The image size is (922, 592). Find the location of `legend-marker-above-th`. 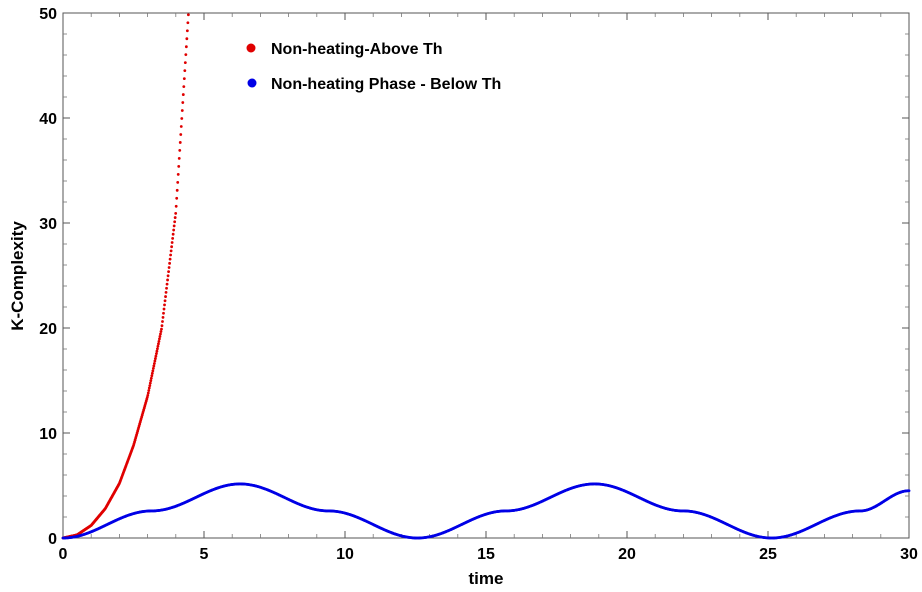

legend-marker-above-th is located at coordinates (251, 48).